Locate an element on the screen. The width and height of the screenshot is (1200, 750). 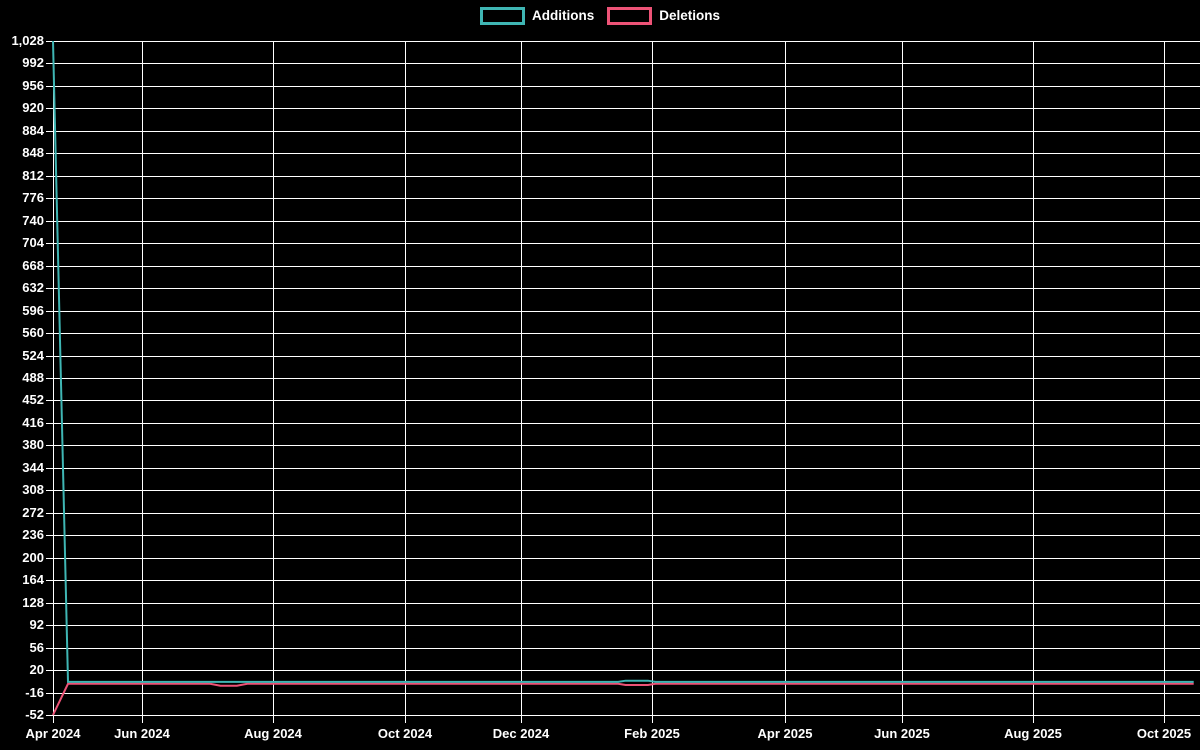
y-axis-tick-label: 416 is located at coordinates (33, 422).